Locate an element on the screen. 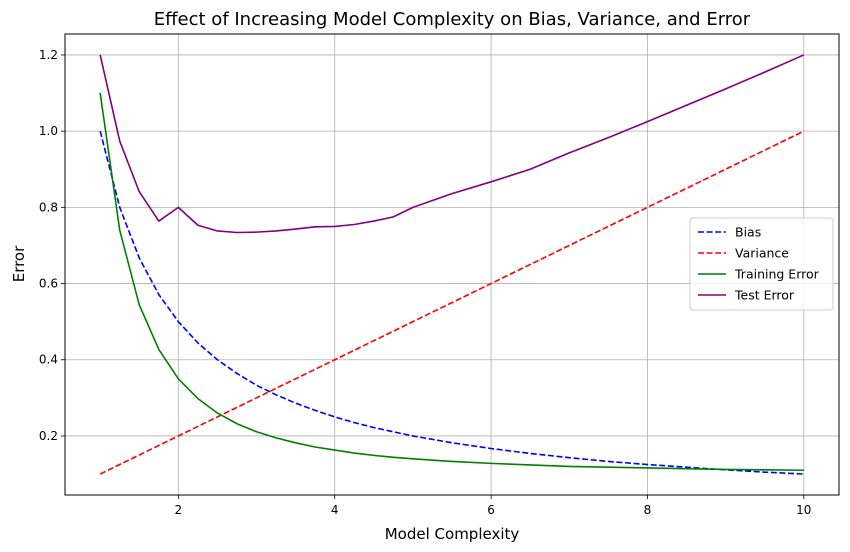  legend-box is located at coordinates (761, 264).